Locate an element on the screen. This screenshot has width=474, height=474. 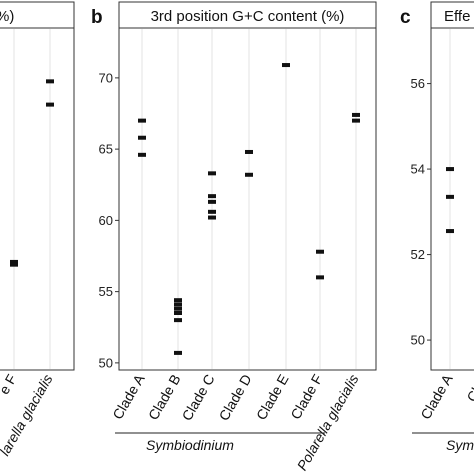
y-tick-label: 52 is located at coordinates (418, 254).